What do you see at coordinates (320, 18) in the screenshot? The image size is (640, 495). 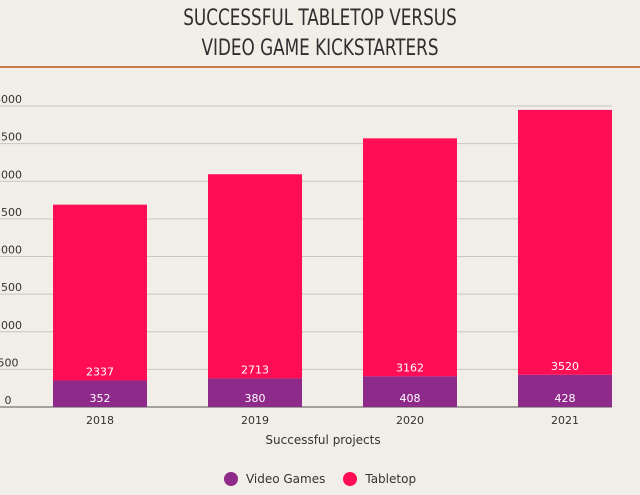 I see `chart-title-line-1: SUCCESSFUL TABLETOP VERSUS` at bounding box center [320, 18].